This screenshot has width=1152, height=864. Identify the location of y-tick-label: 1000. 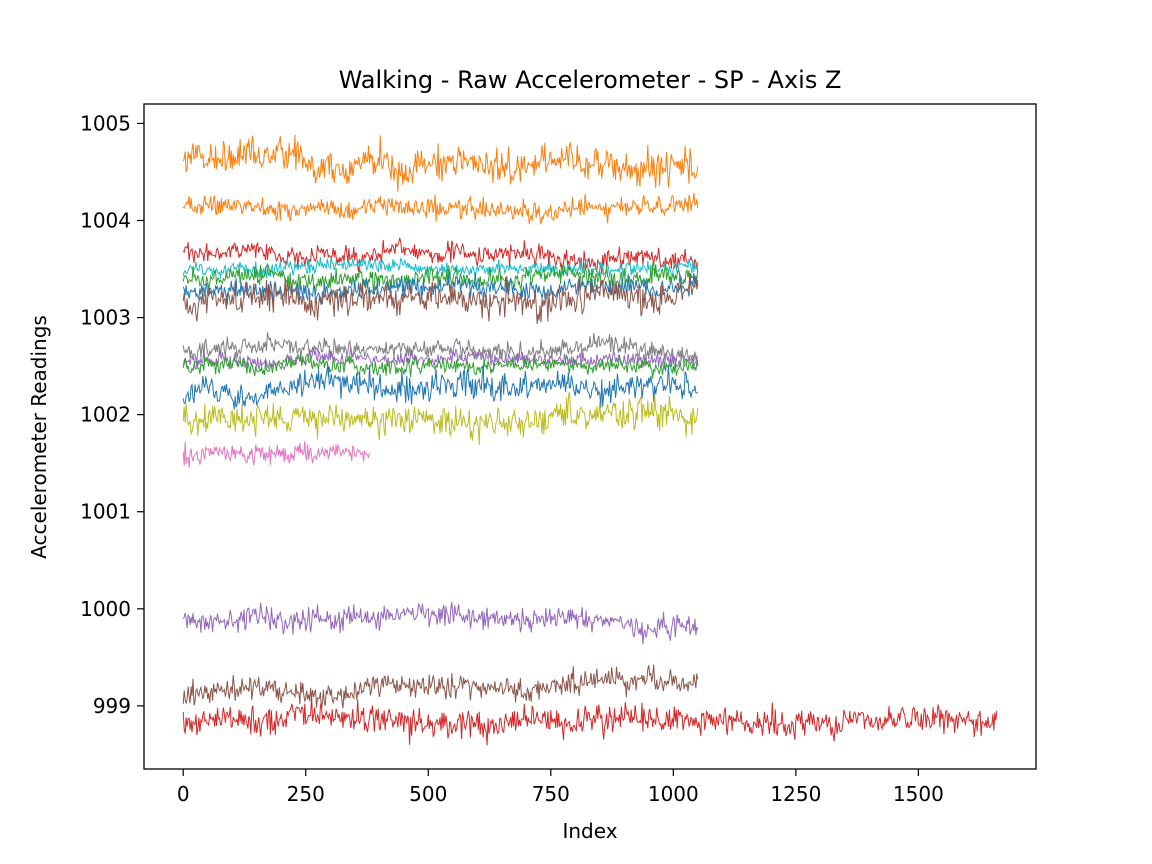
(105, 609).